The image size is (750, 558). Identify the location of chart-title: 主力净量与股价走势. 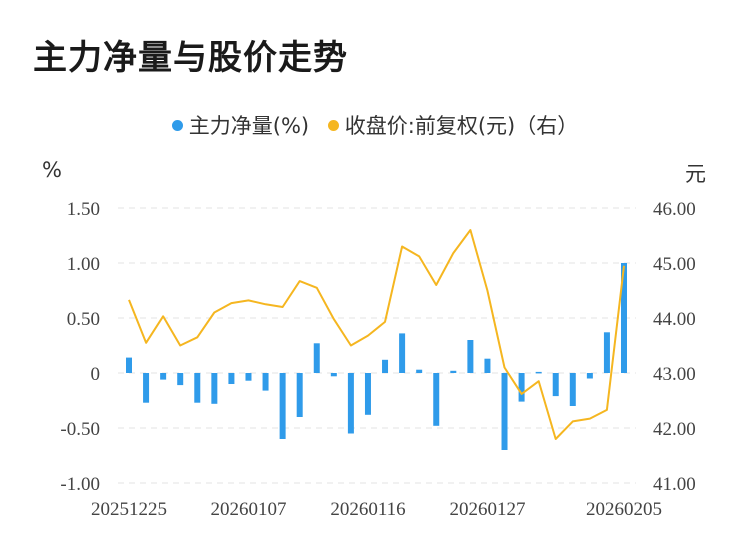
(190, 58).